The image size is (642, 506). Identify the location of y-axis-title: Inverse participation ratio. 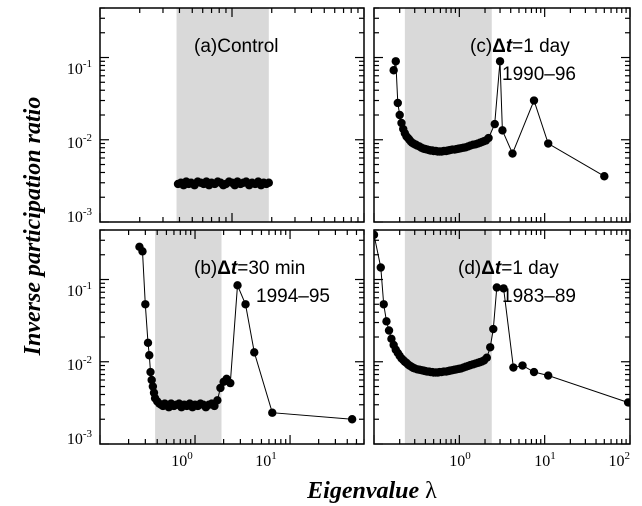
(33, 227).